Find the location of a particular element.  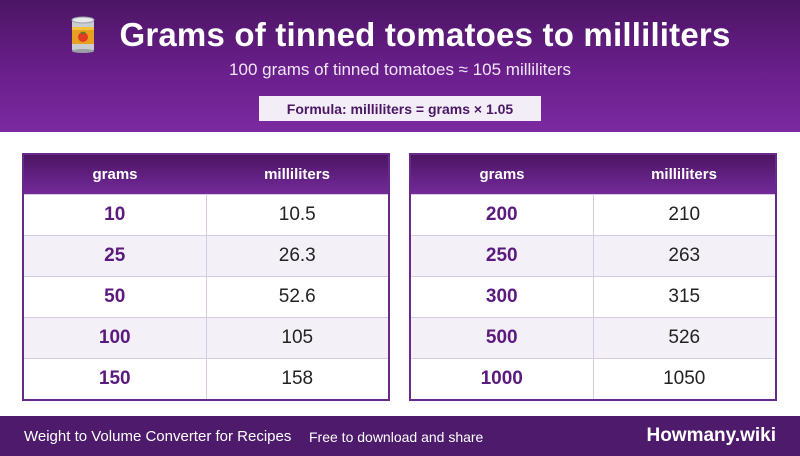

grams-cell: 200 is located at coordinates (502, 215).